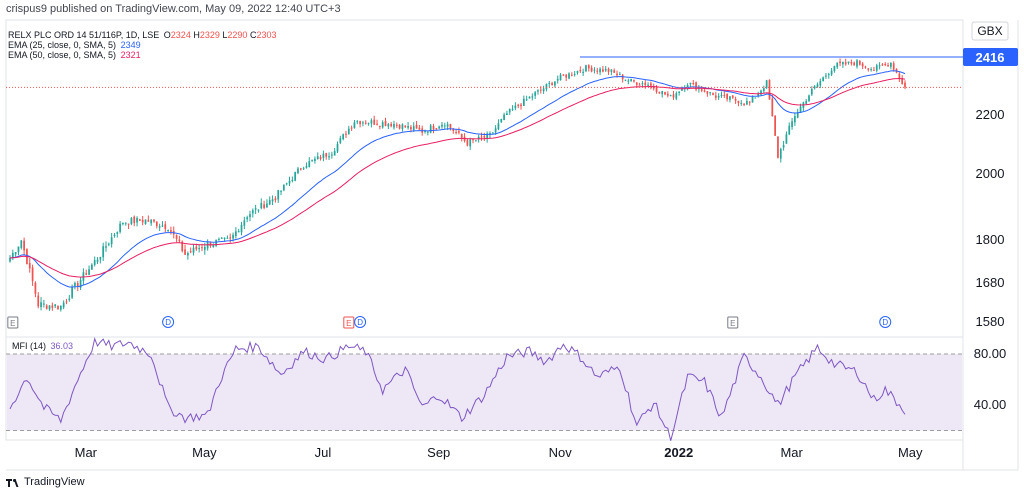 The image size is (1024, 495). I want to click on ema50-legend-row: EMA (50, close, 0, SMA, 5) 2321, so click(142, 55).